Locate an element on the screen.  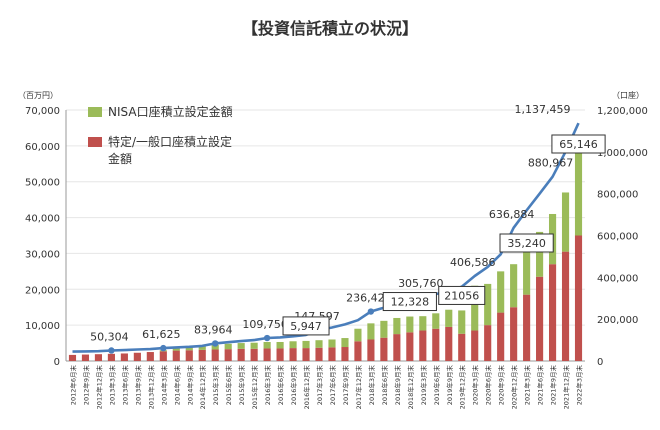
line-label: 83,964 is located at coordinates (213, 329).